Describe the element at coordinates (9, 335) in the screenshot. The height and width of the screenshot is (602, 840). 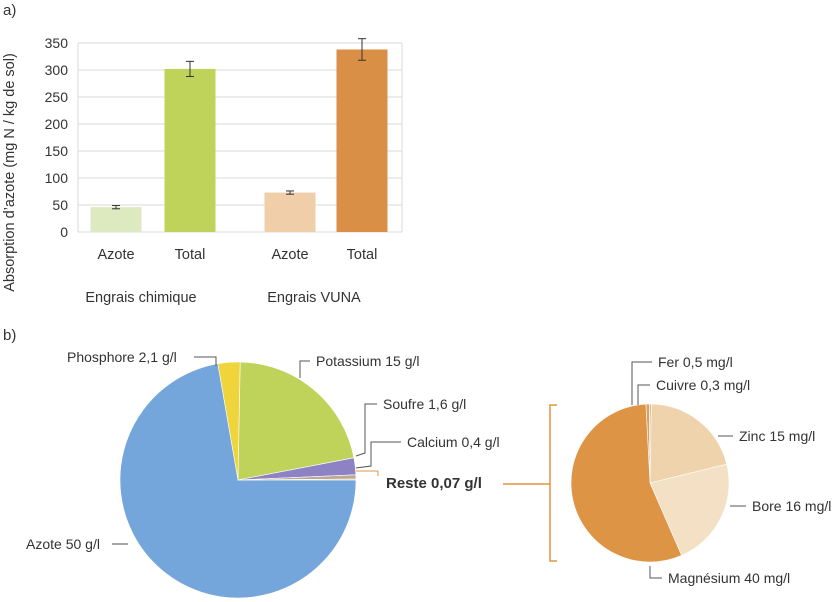
I see `panel-b-label: b)` at that location.